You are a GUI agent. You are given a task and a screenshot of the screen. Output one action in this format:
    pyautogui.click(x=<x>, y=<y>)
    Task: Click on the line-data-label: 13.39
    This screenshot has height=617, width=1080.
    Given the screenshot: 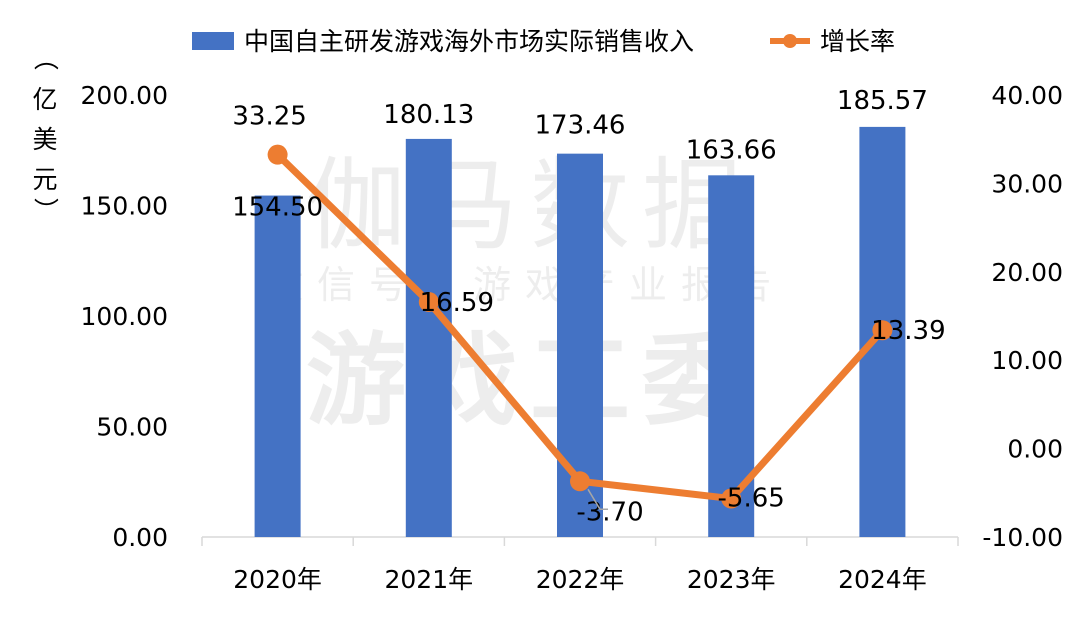 What is the action you would take?
    pyautogui.click(x=908, y=331)
    